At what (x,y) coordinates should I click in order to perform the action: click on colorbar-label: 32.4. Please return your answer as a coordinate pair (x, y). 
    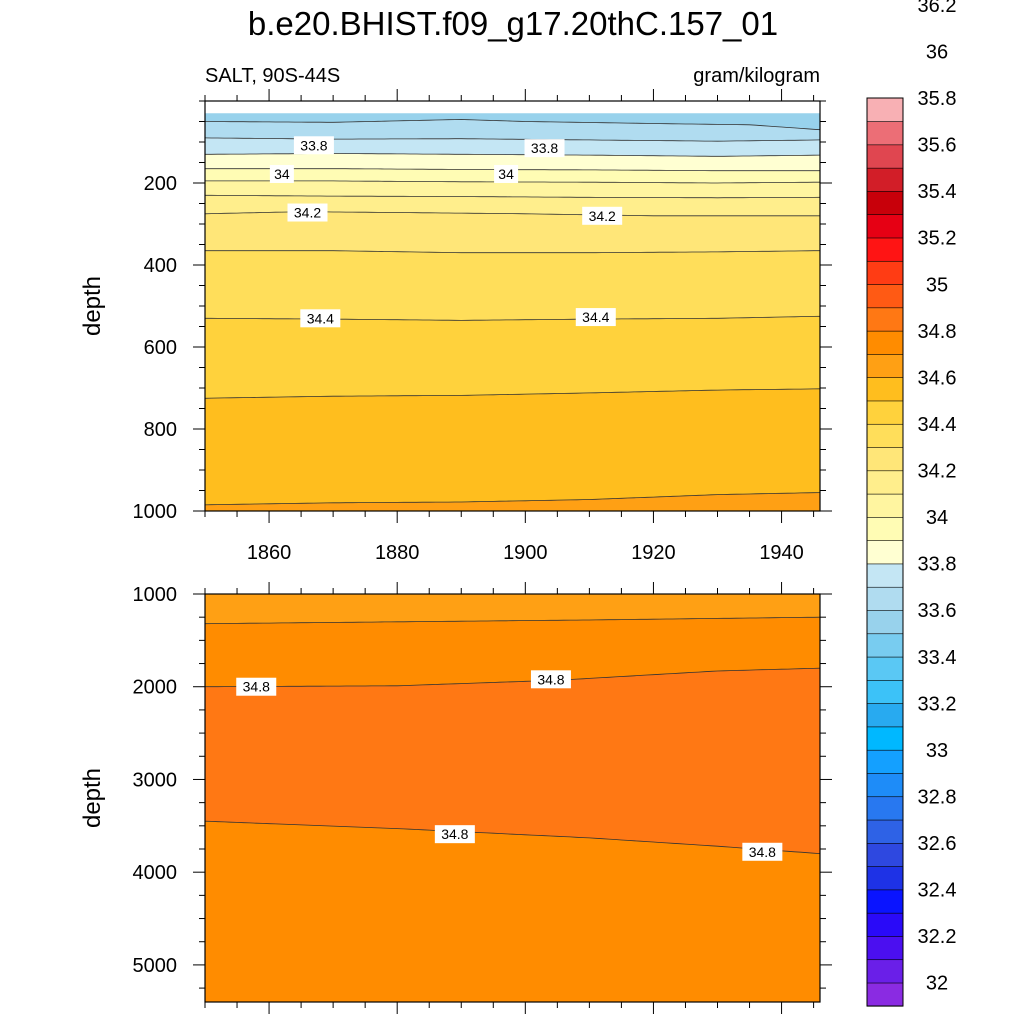
    Looking at the image, I should click on (937, 891).